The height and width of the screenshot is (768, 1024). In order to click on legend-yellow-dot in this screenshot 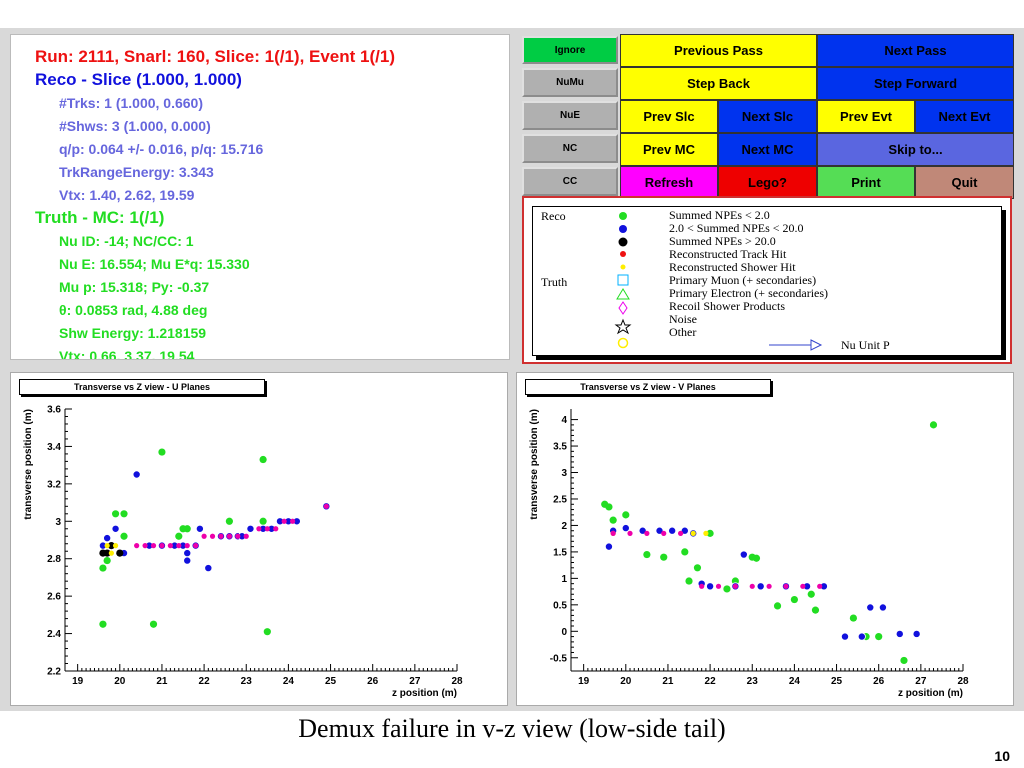, I will do `click(623, 267)`.